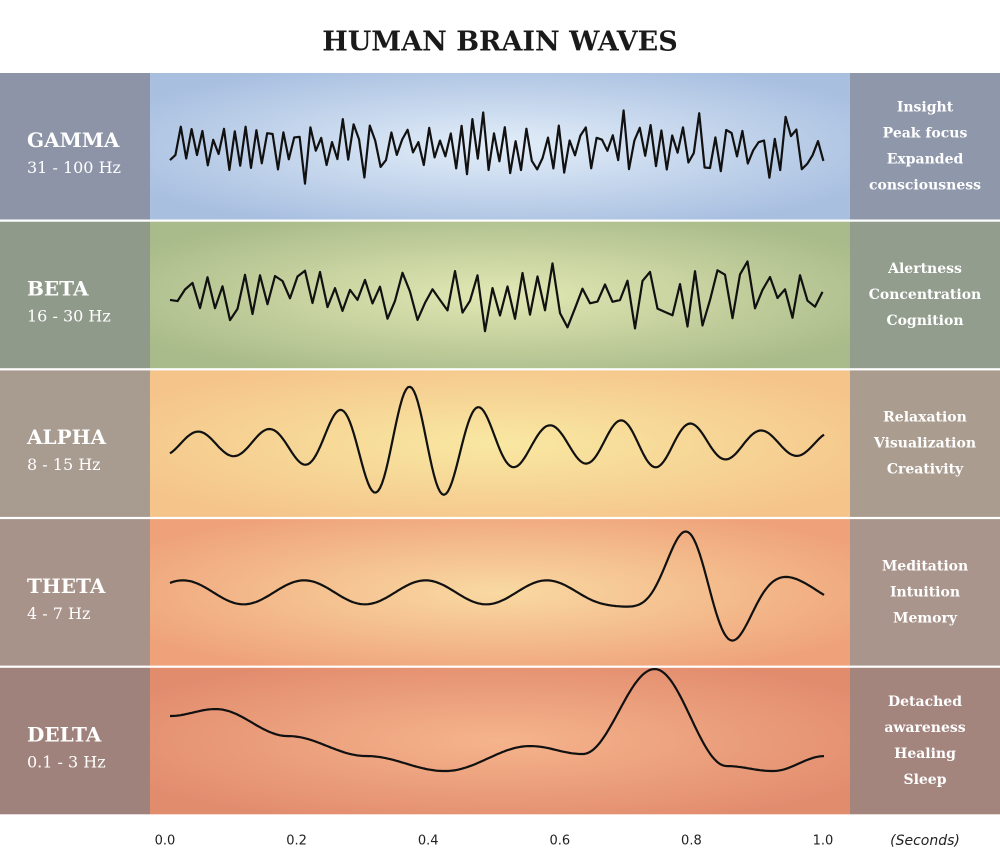  What do you see at coordinates (73, 140) in the screenshot?
I see `band-name: GAMMA` at bounding box center [73, 140].